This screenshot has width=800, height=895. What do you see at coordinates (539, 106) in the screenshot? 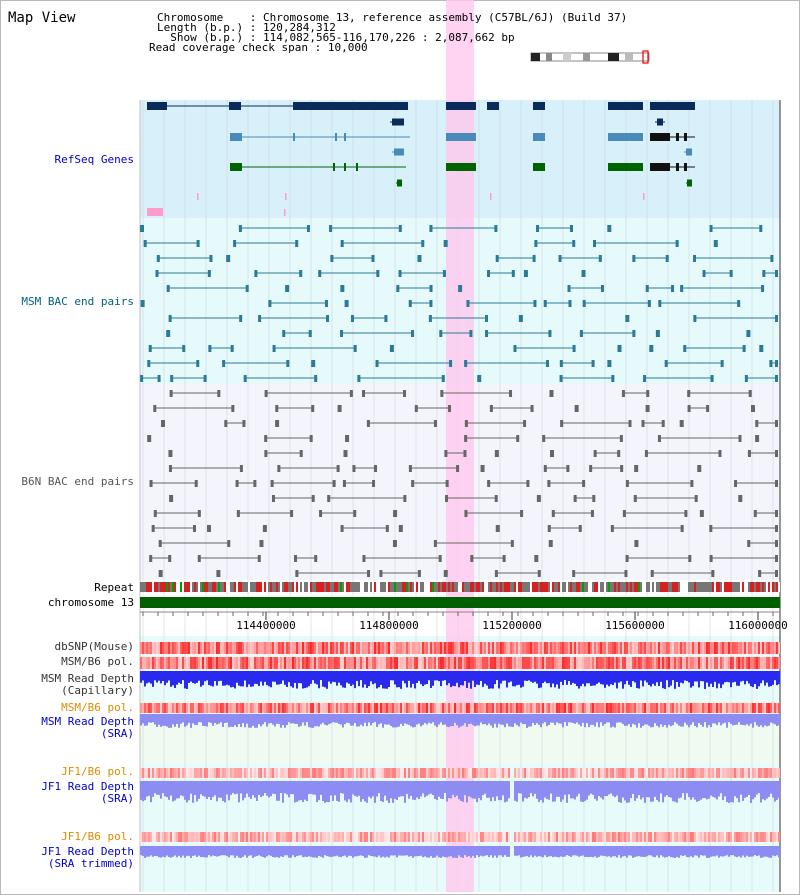
I see `gene-exon` at bounding box center [539, 106].